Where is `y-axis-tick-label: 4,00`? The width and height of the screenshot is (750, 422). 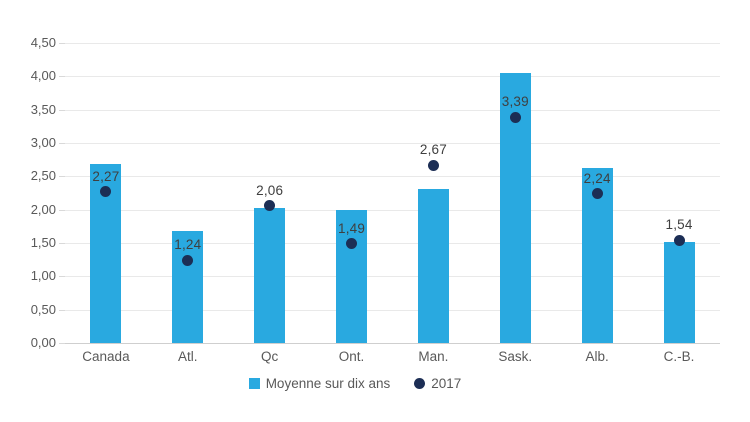 y-axis-tick-label: 4,00 is located at coordinates (43, 76).